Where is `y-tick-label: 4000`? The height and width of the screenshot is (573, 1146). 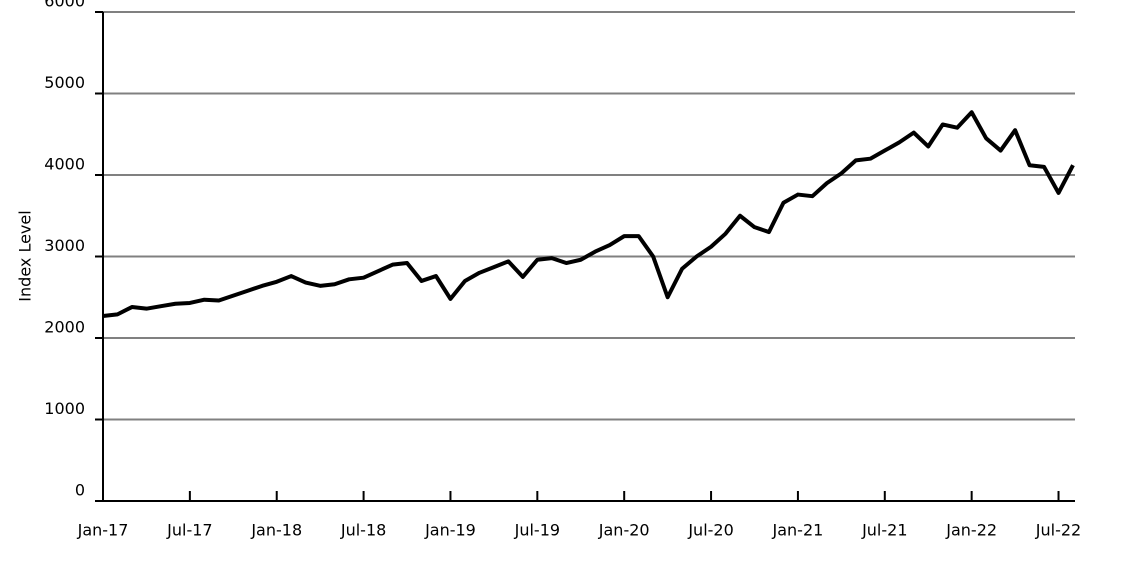
y-tick-label: 4000 is located at coordinates (64, 164).